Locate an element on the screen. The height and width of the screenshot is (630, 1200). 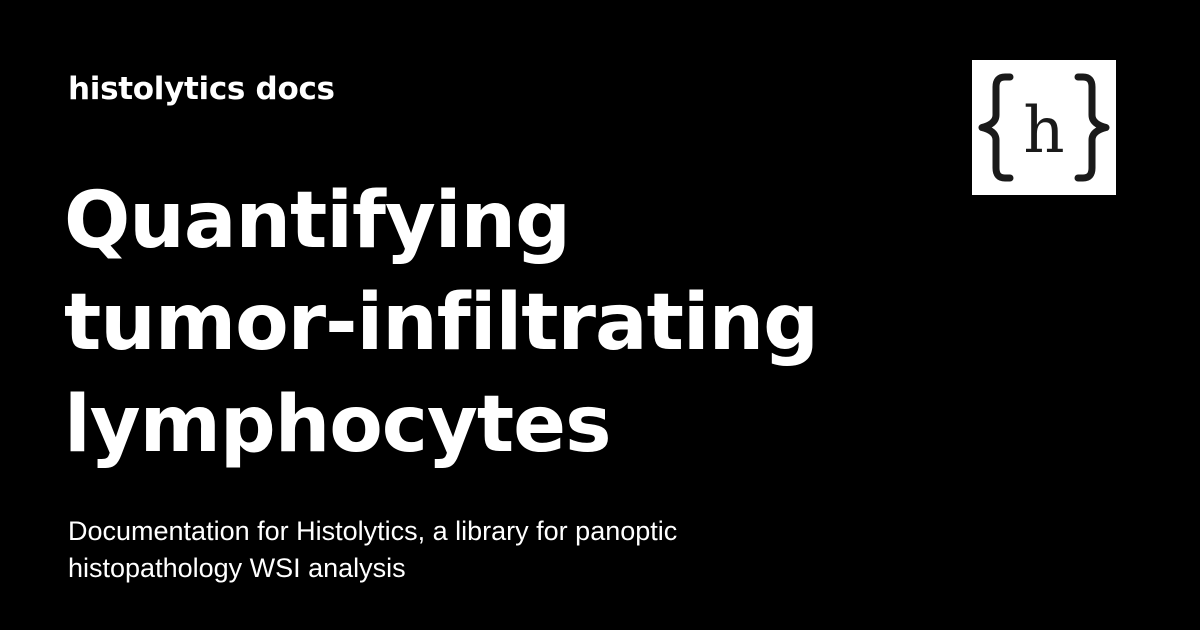
logo: h is located at coordinates (1044, 127).